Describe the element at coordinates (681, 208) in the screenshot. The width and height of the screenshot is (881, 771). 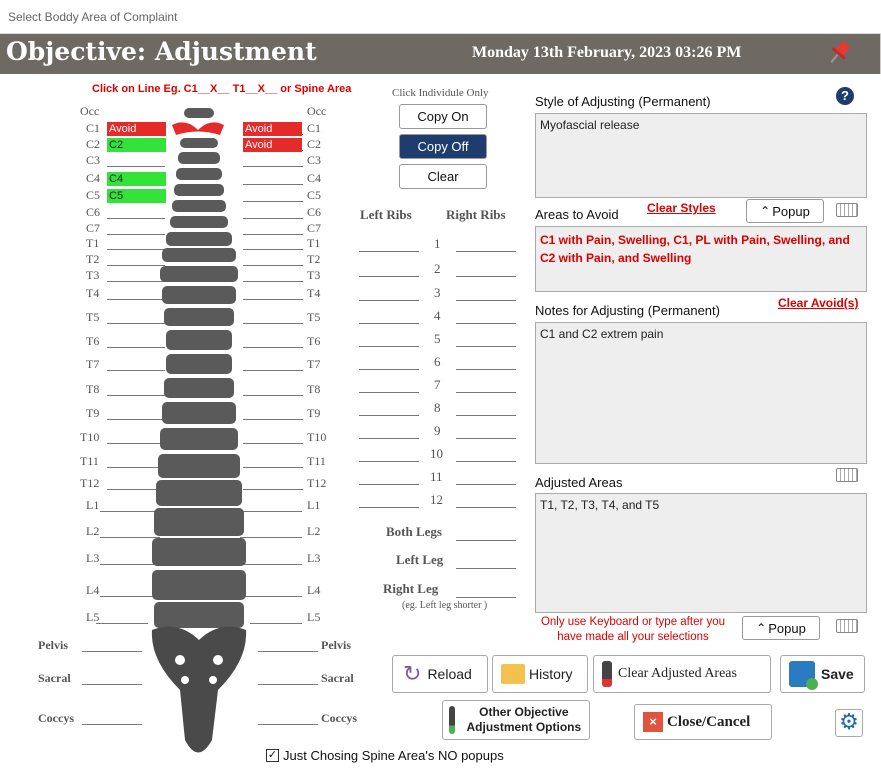
I see `clear-styles-link: Clear Styles` at that location.